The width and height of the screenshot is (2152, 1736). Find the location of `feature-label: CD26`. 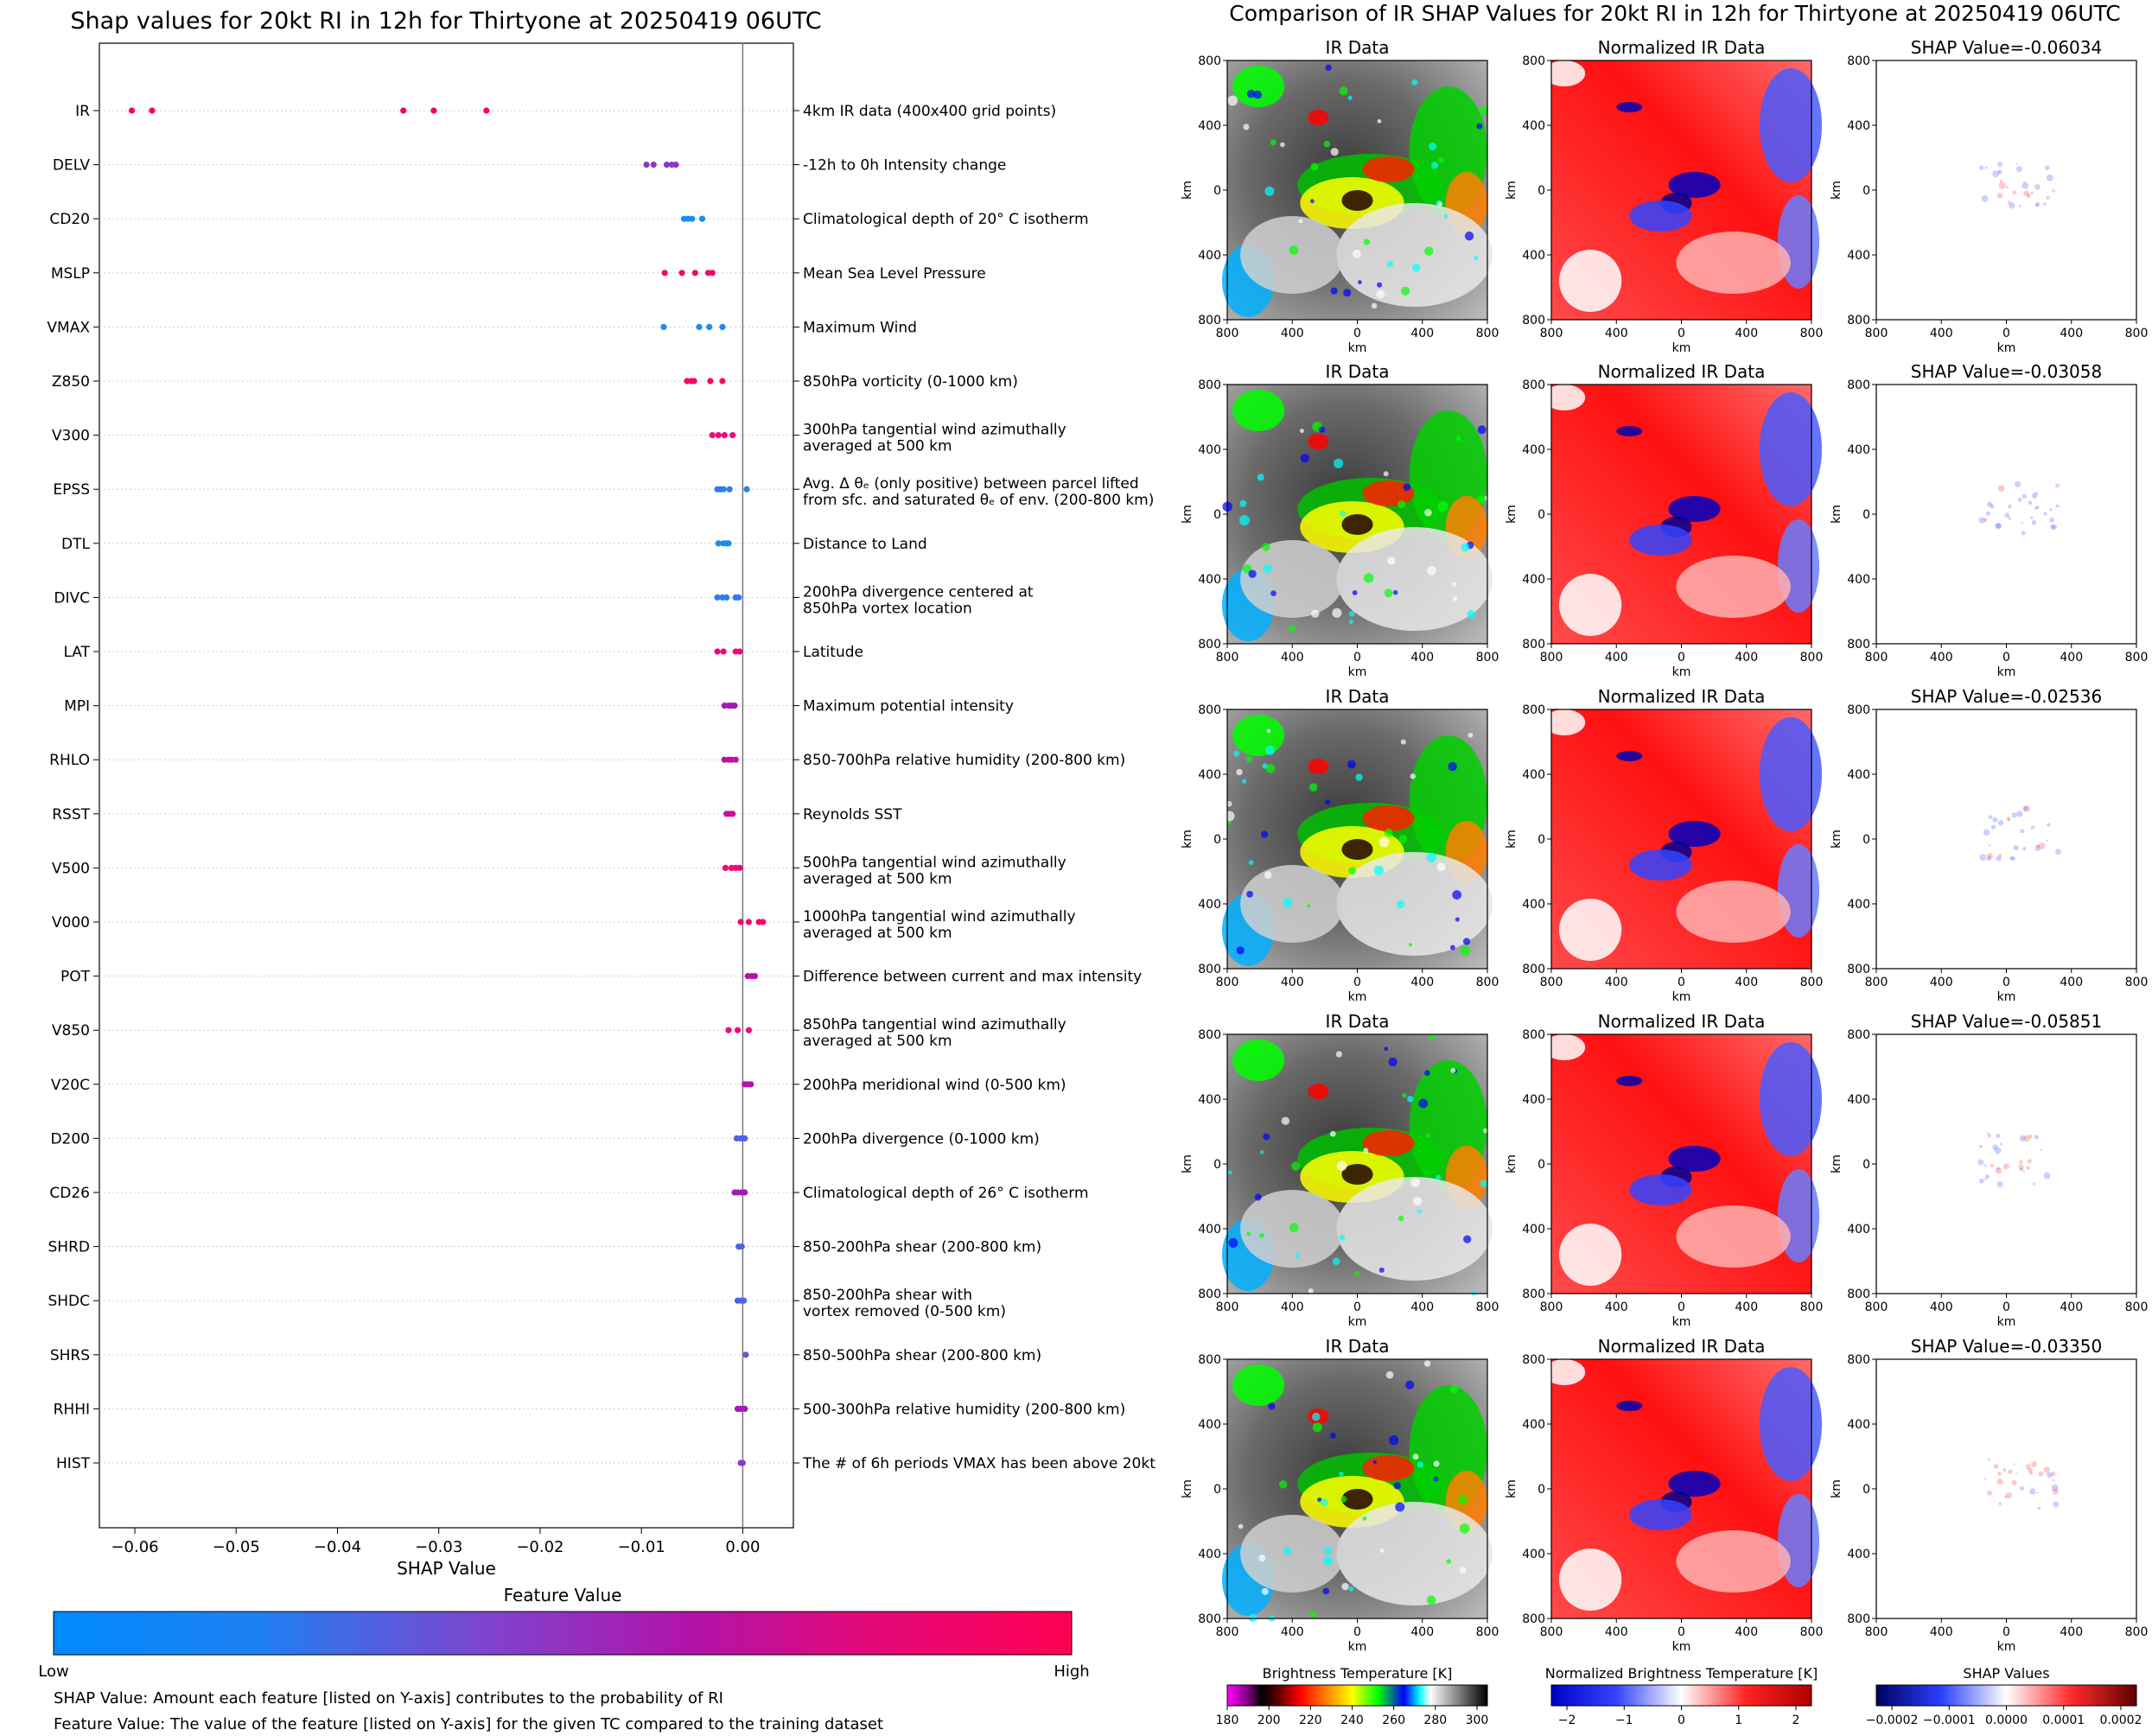

feature-label: CD26 is located at coordinates (69, 1193).